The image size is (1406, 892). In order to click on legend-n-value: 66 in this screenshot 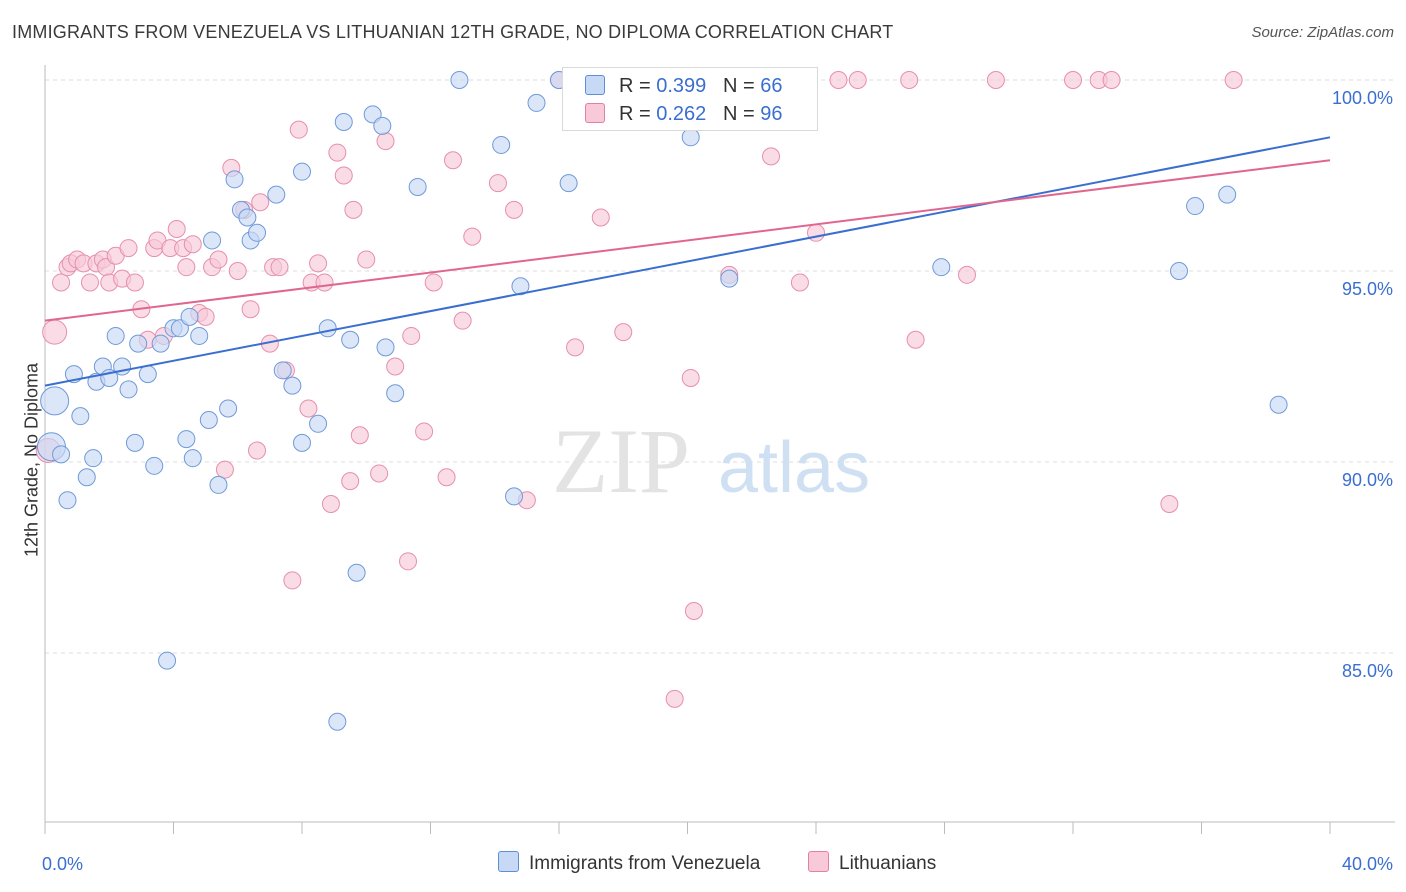, I will do `click(771, 86)`.